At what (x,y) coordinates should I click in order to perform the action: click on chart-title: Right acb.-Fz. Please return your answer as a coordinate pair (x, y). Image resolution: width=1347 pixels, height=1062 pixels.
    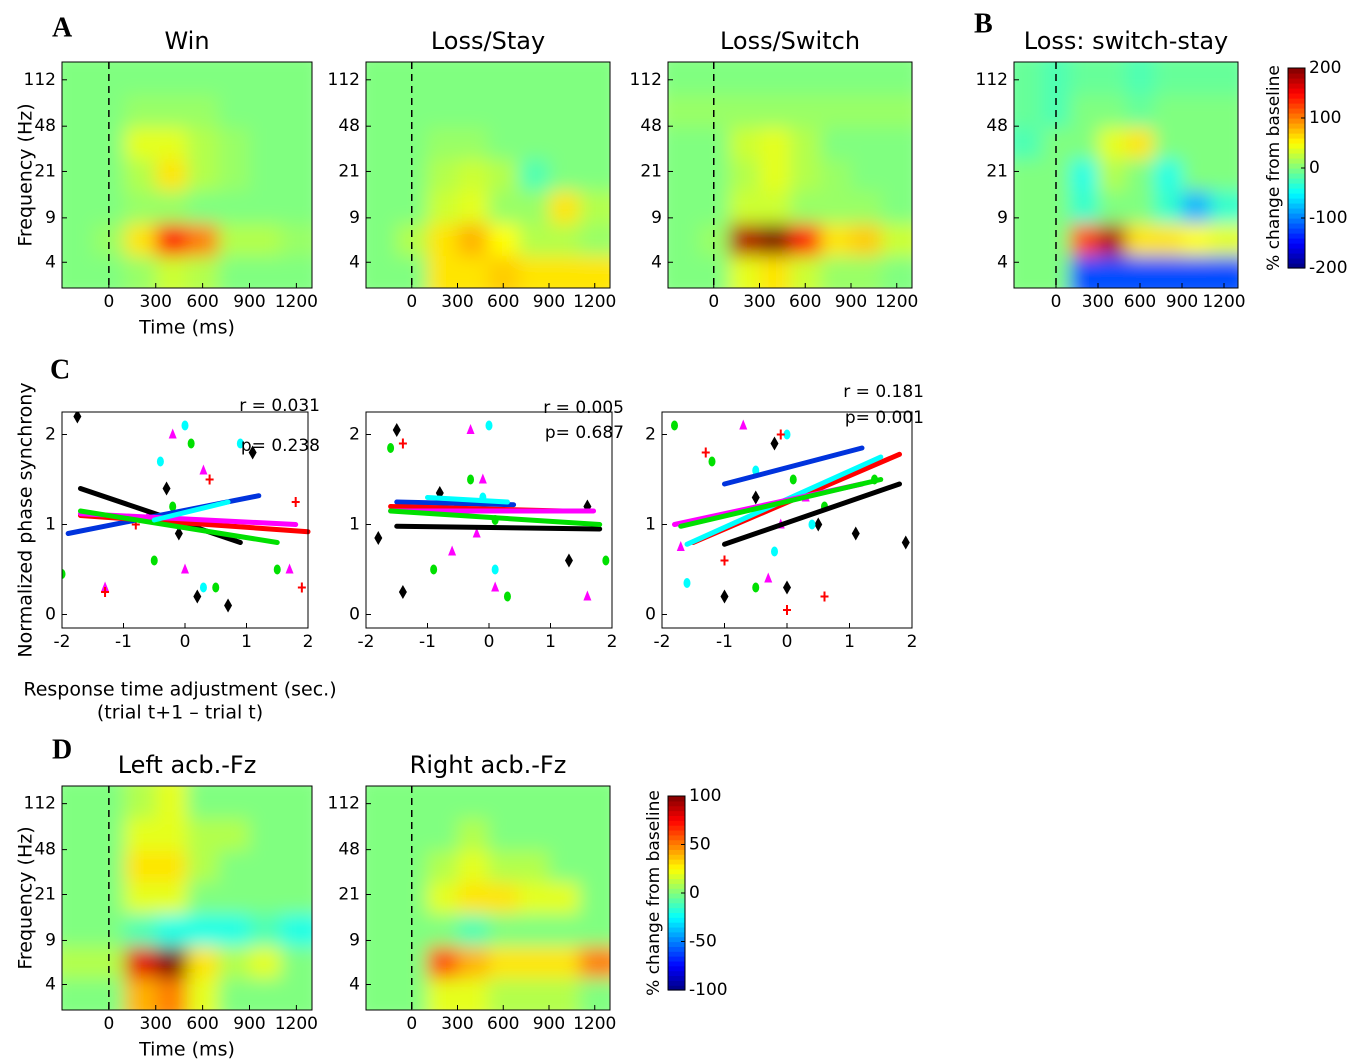
    Looking at the image, I should click on (488, 765).